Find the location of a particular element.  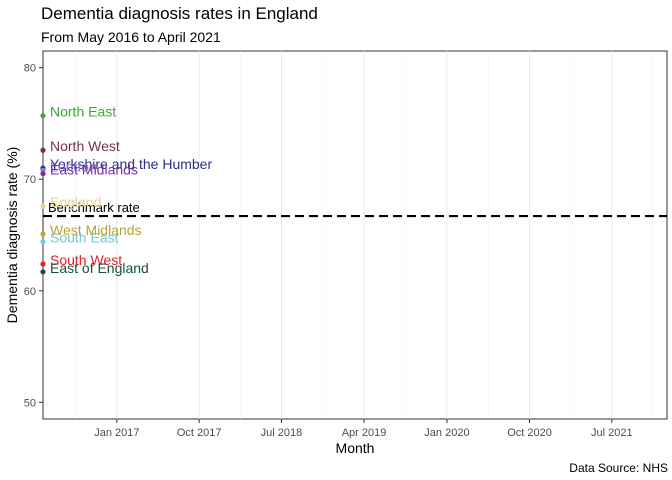

chart-title: Dementia diagnosis rates in England is located at coordinates (179, 13).